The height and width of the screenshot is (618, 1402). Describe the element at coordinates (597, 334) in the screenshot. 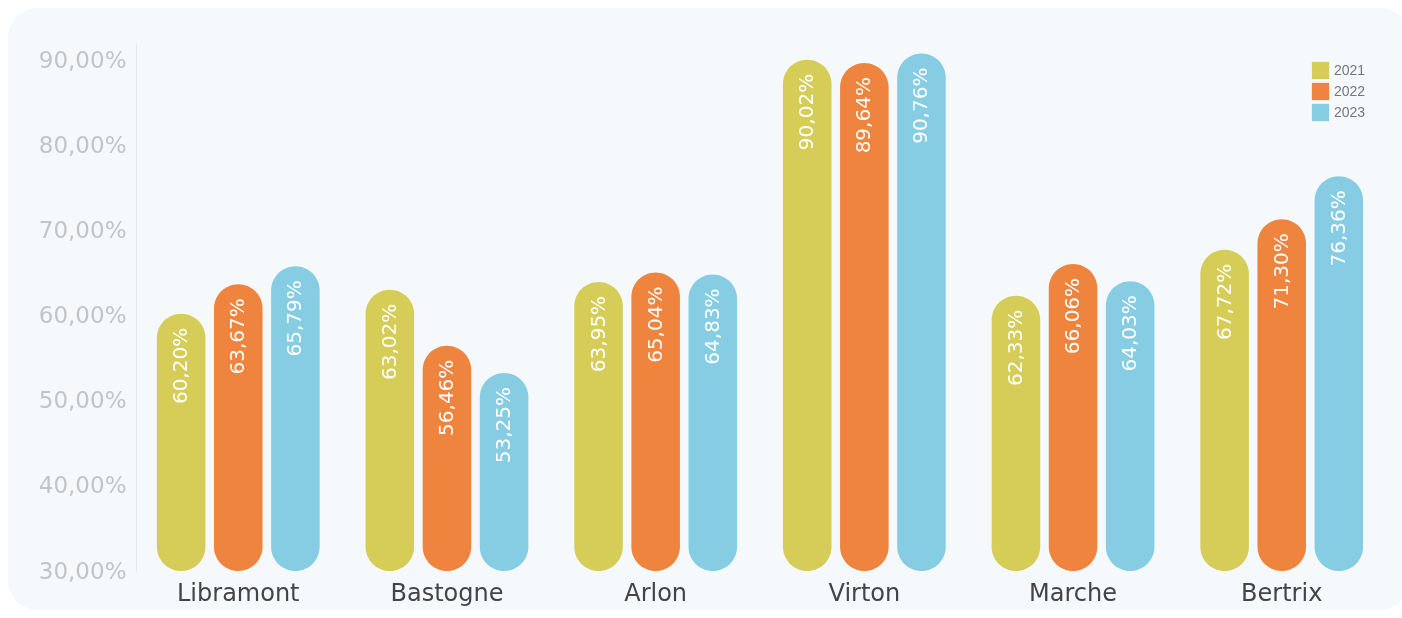

I see `data-label: 63,95%` at that location.